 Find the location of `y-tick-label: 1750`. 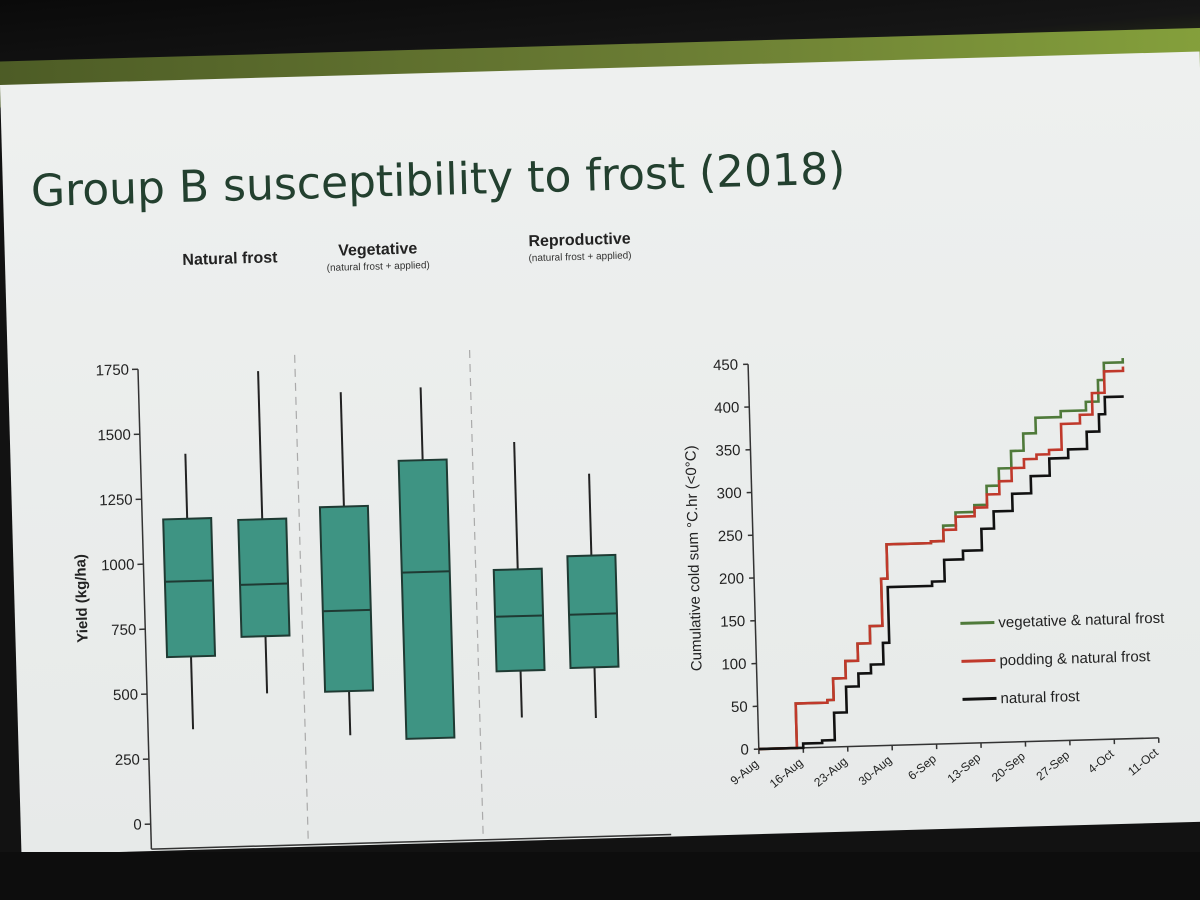

y-tick-label: 1750 is located at coordinates (112, 371).